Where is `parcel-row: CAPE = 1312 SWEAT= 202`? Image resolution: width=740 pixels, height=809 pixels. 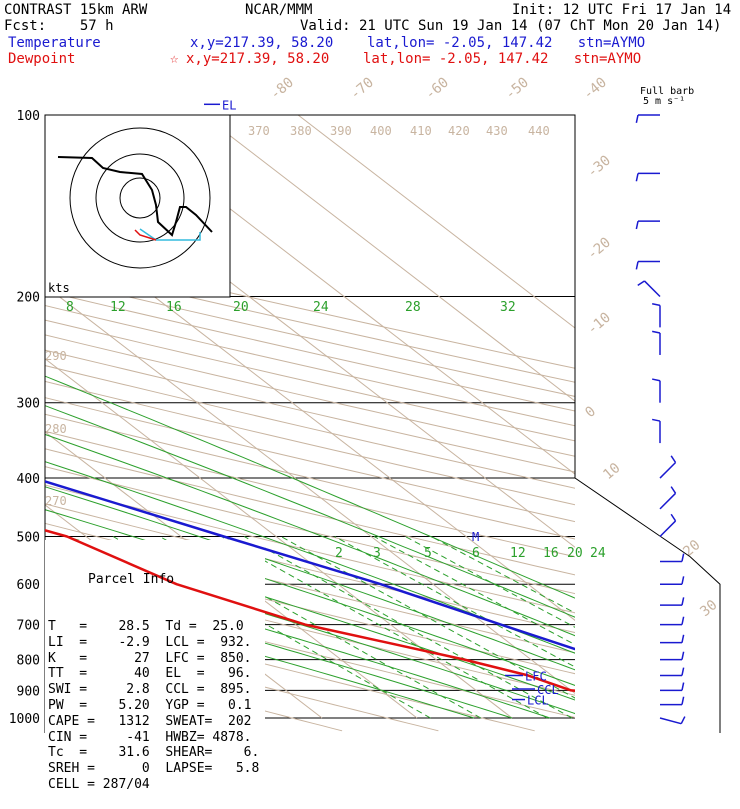
parcel-row: CAPE = 1312 SWEAT= 202 is located at coordinates (153, 722).